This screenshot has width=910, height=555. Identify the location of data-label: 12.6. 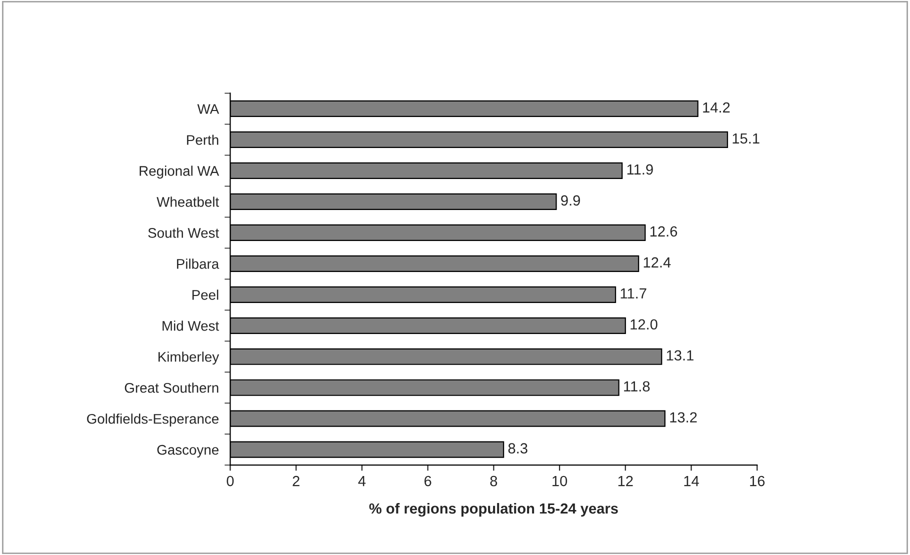
(664, 231).